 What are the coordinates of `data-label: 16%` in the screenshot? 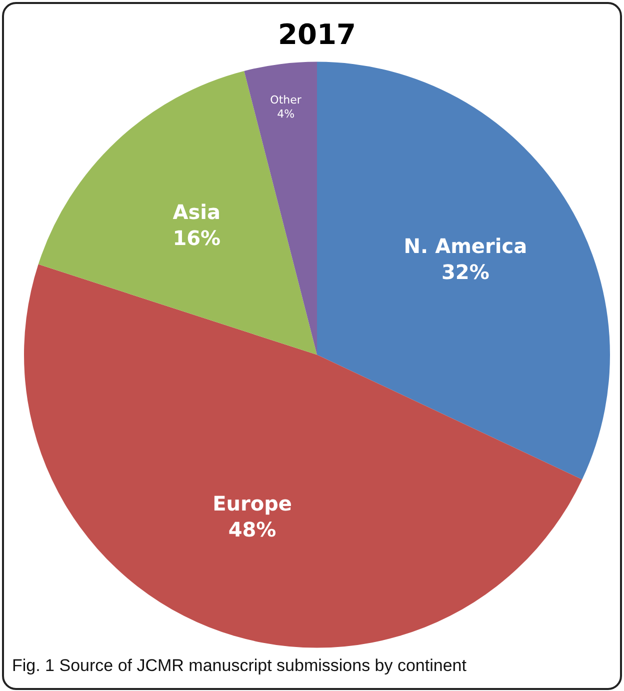 It's located at (196, 238).